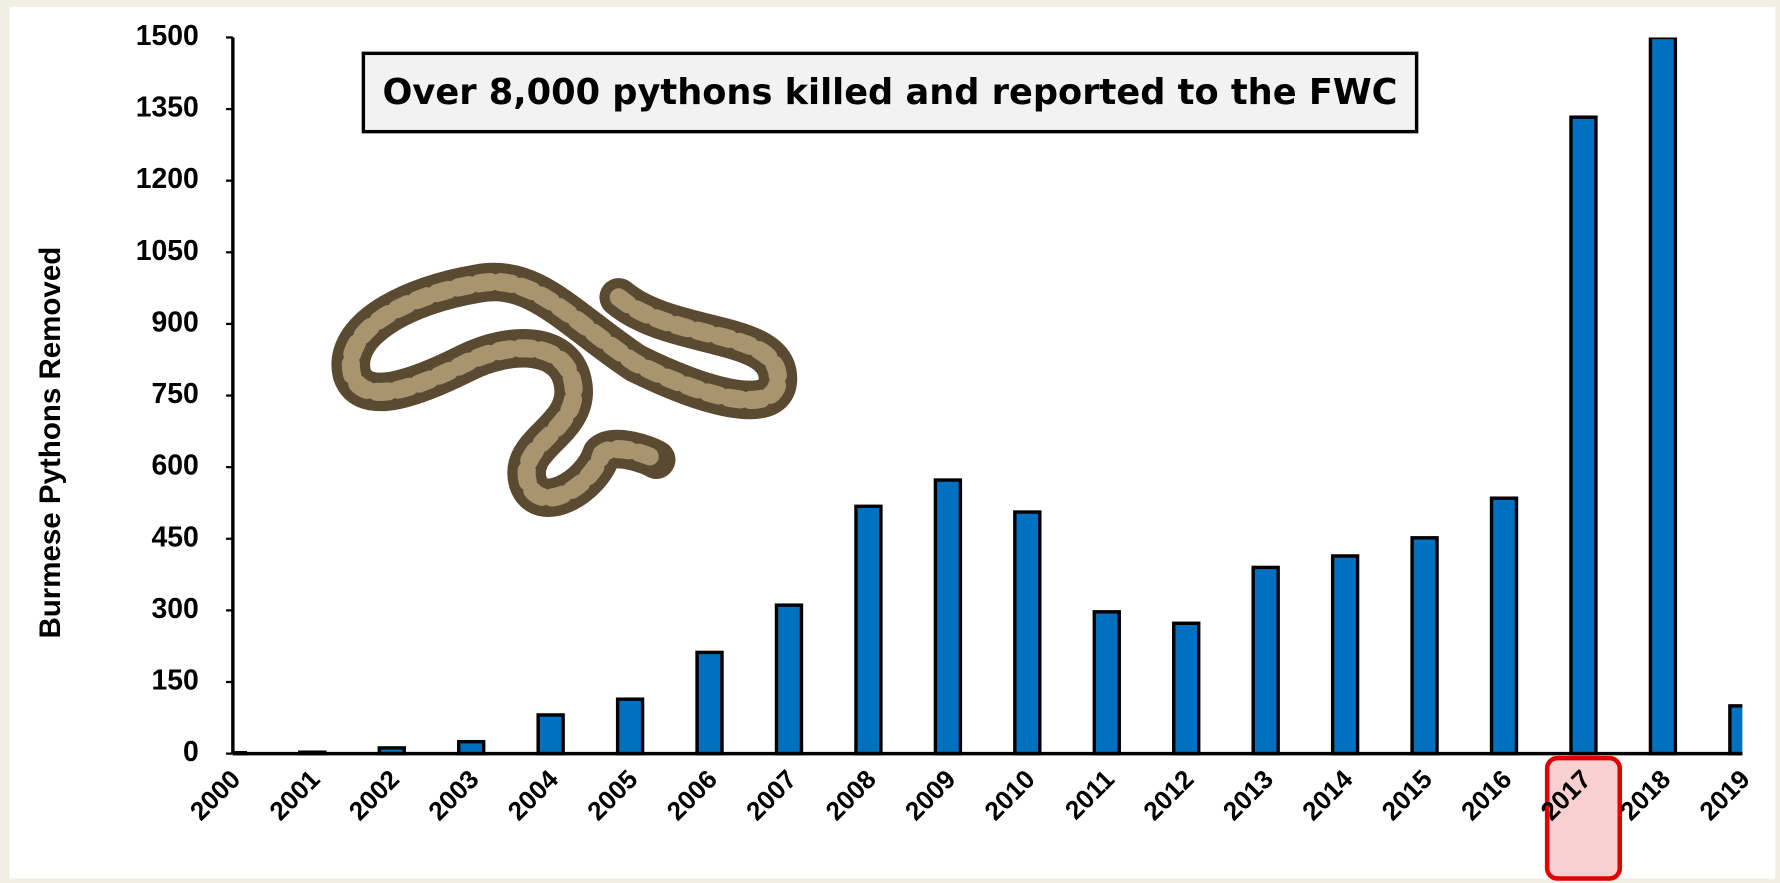 This screenshot has width=1780, height=883. What do you see at coordinates (191, 752) in the screenshot?
I see `y-tick-label: 0` at bounding box center [191, 752].